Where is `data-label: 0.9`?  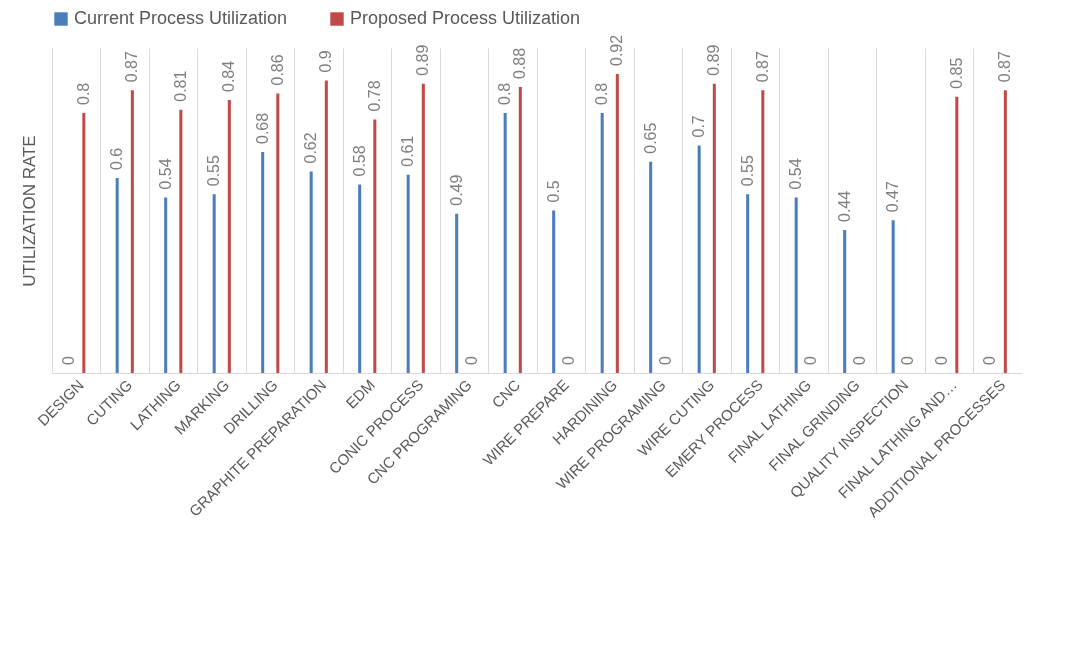
data-label: 0.9 is located at coordinates (326, 61).